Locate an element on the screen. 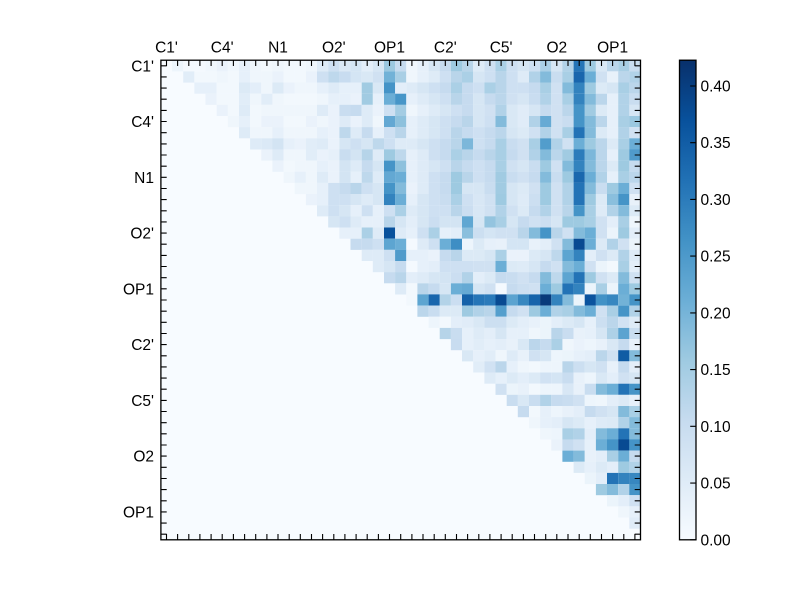 Image resolution: width=800 pixels, height=600 pixels. svg-text: 0.05 is located at coordinates (716, 484).